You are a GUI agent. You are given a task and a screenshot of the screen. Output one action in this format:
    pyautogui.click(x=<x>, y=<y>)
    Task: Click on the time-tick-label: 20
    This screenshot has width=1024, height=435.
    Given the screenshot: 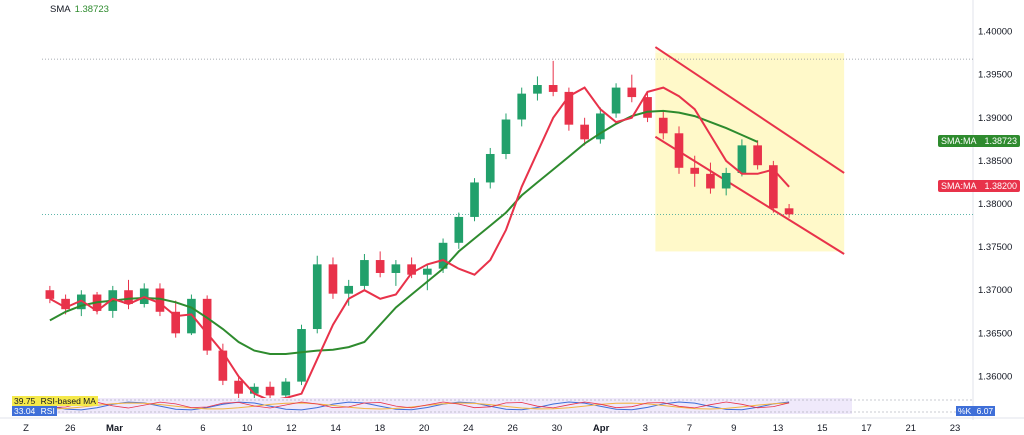 What is the action you would take?
    pyautogui.click(x=424, y=428)
    